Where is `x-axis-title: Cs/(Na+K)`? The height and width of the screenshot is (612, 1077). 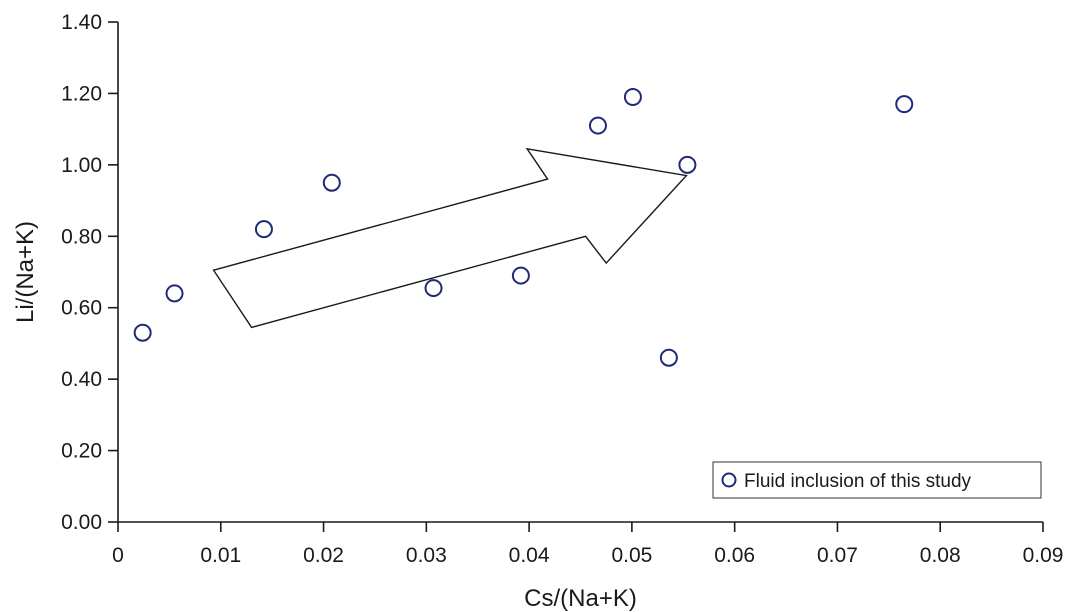 x-axis-title: Cs/(Na+K) is located at coordinates (580, 598).